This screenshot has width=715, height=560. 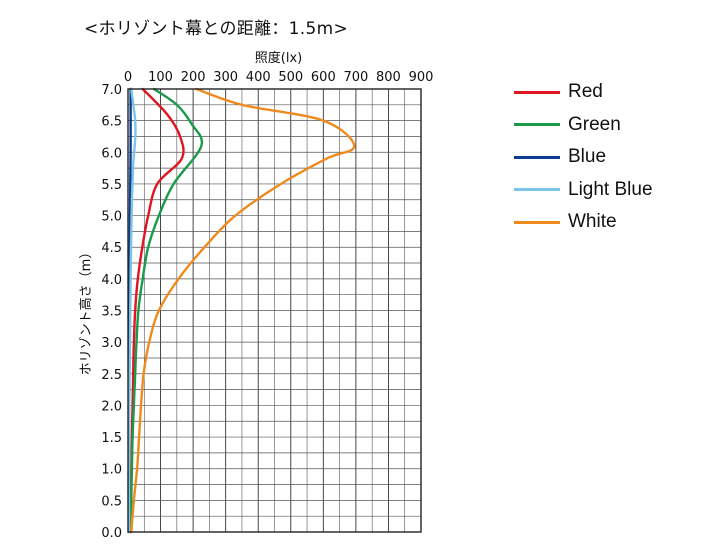 What do you see at coordinates (111, 375) in the screenshot?
I see `y-tick-label: 2.5` at bounding box center [111, 375].